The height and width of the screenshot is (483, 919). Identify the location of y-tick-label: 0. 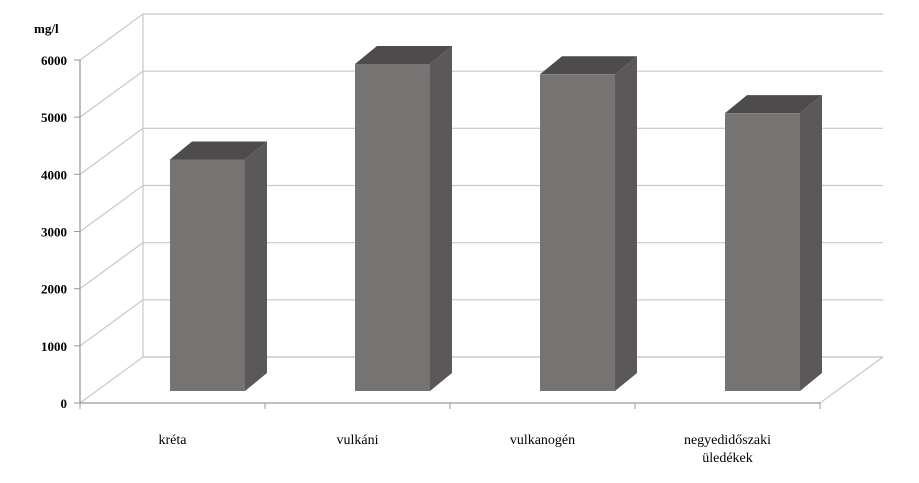
(64, 403).